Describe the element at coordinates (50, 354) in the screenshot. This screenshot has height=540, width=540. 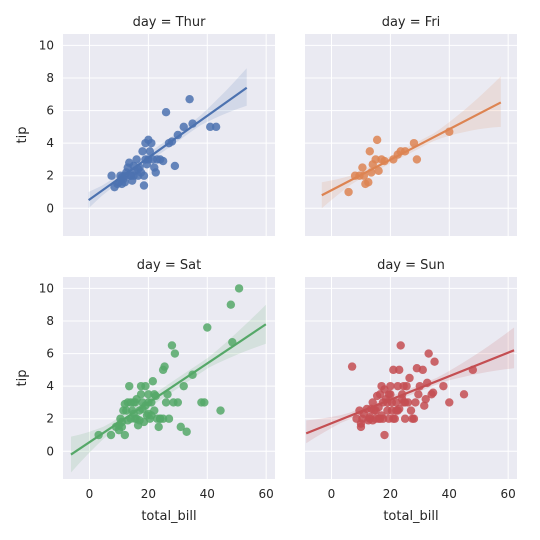
I see `y-tick-label: 6` at that location.